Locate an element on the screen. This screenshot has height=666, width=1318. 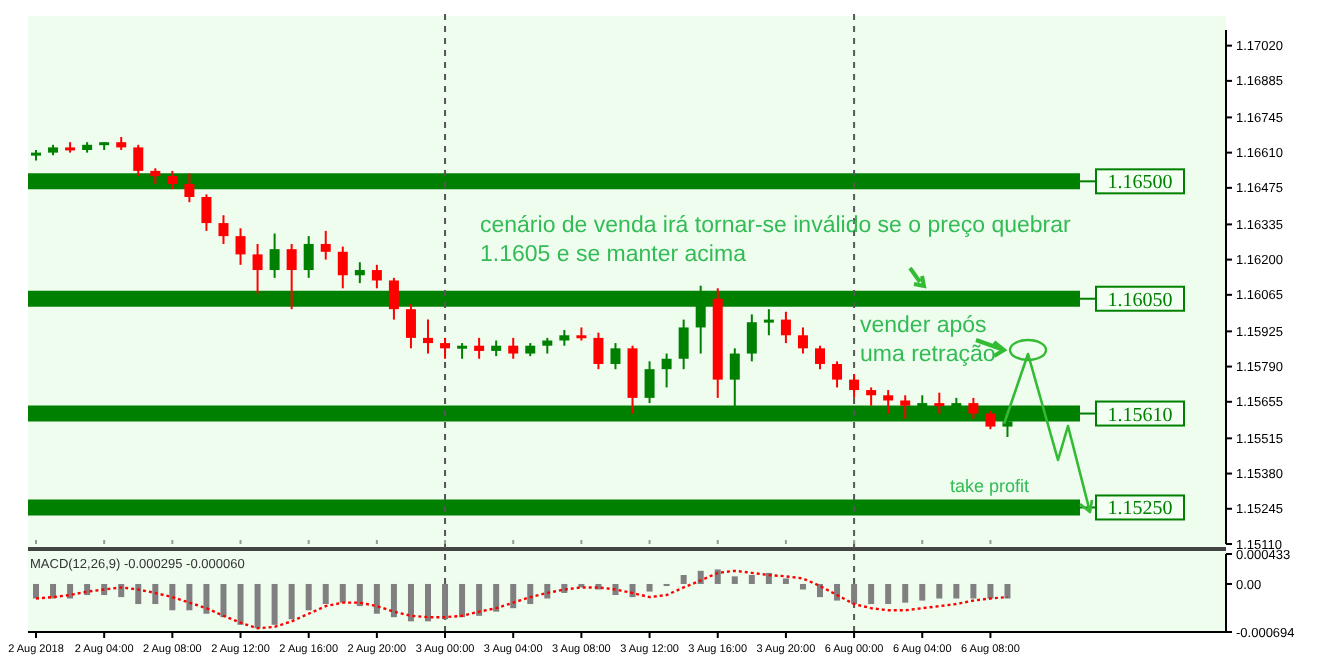
annotation: take profit is located at coordinates (990, 486).